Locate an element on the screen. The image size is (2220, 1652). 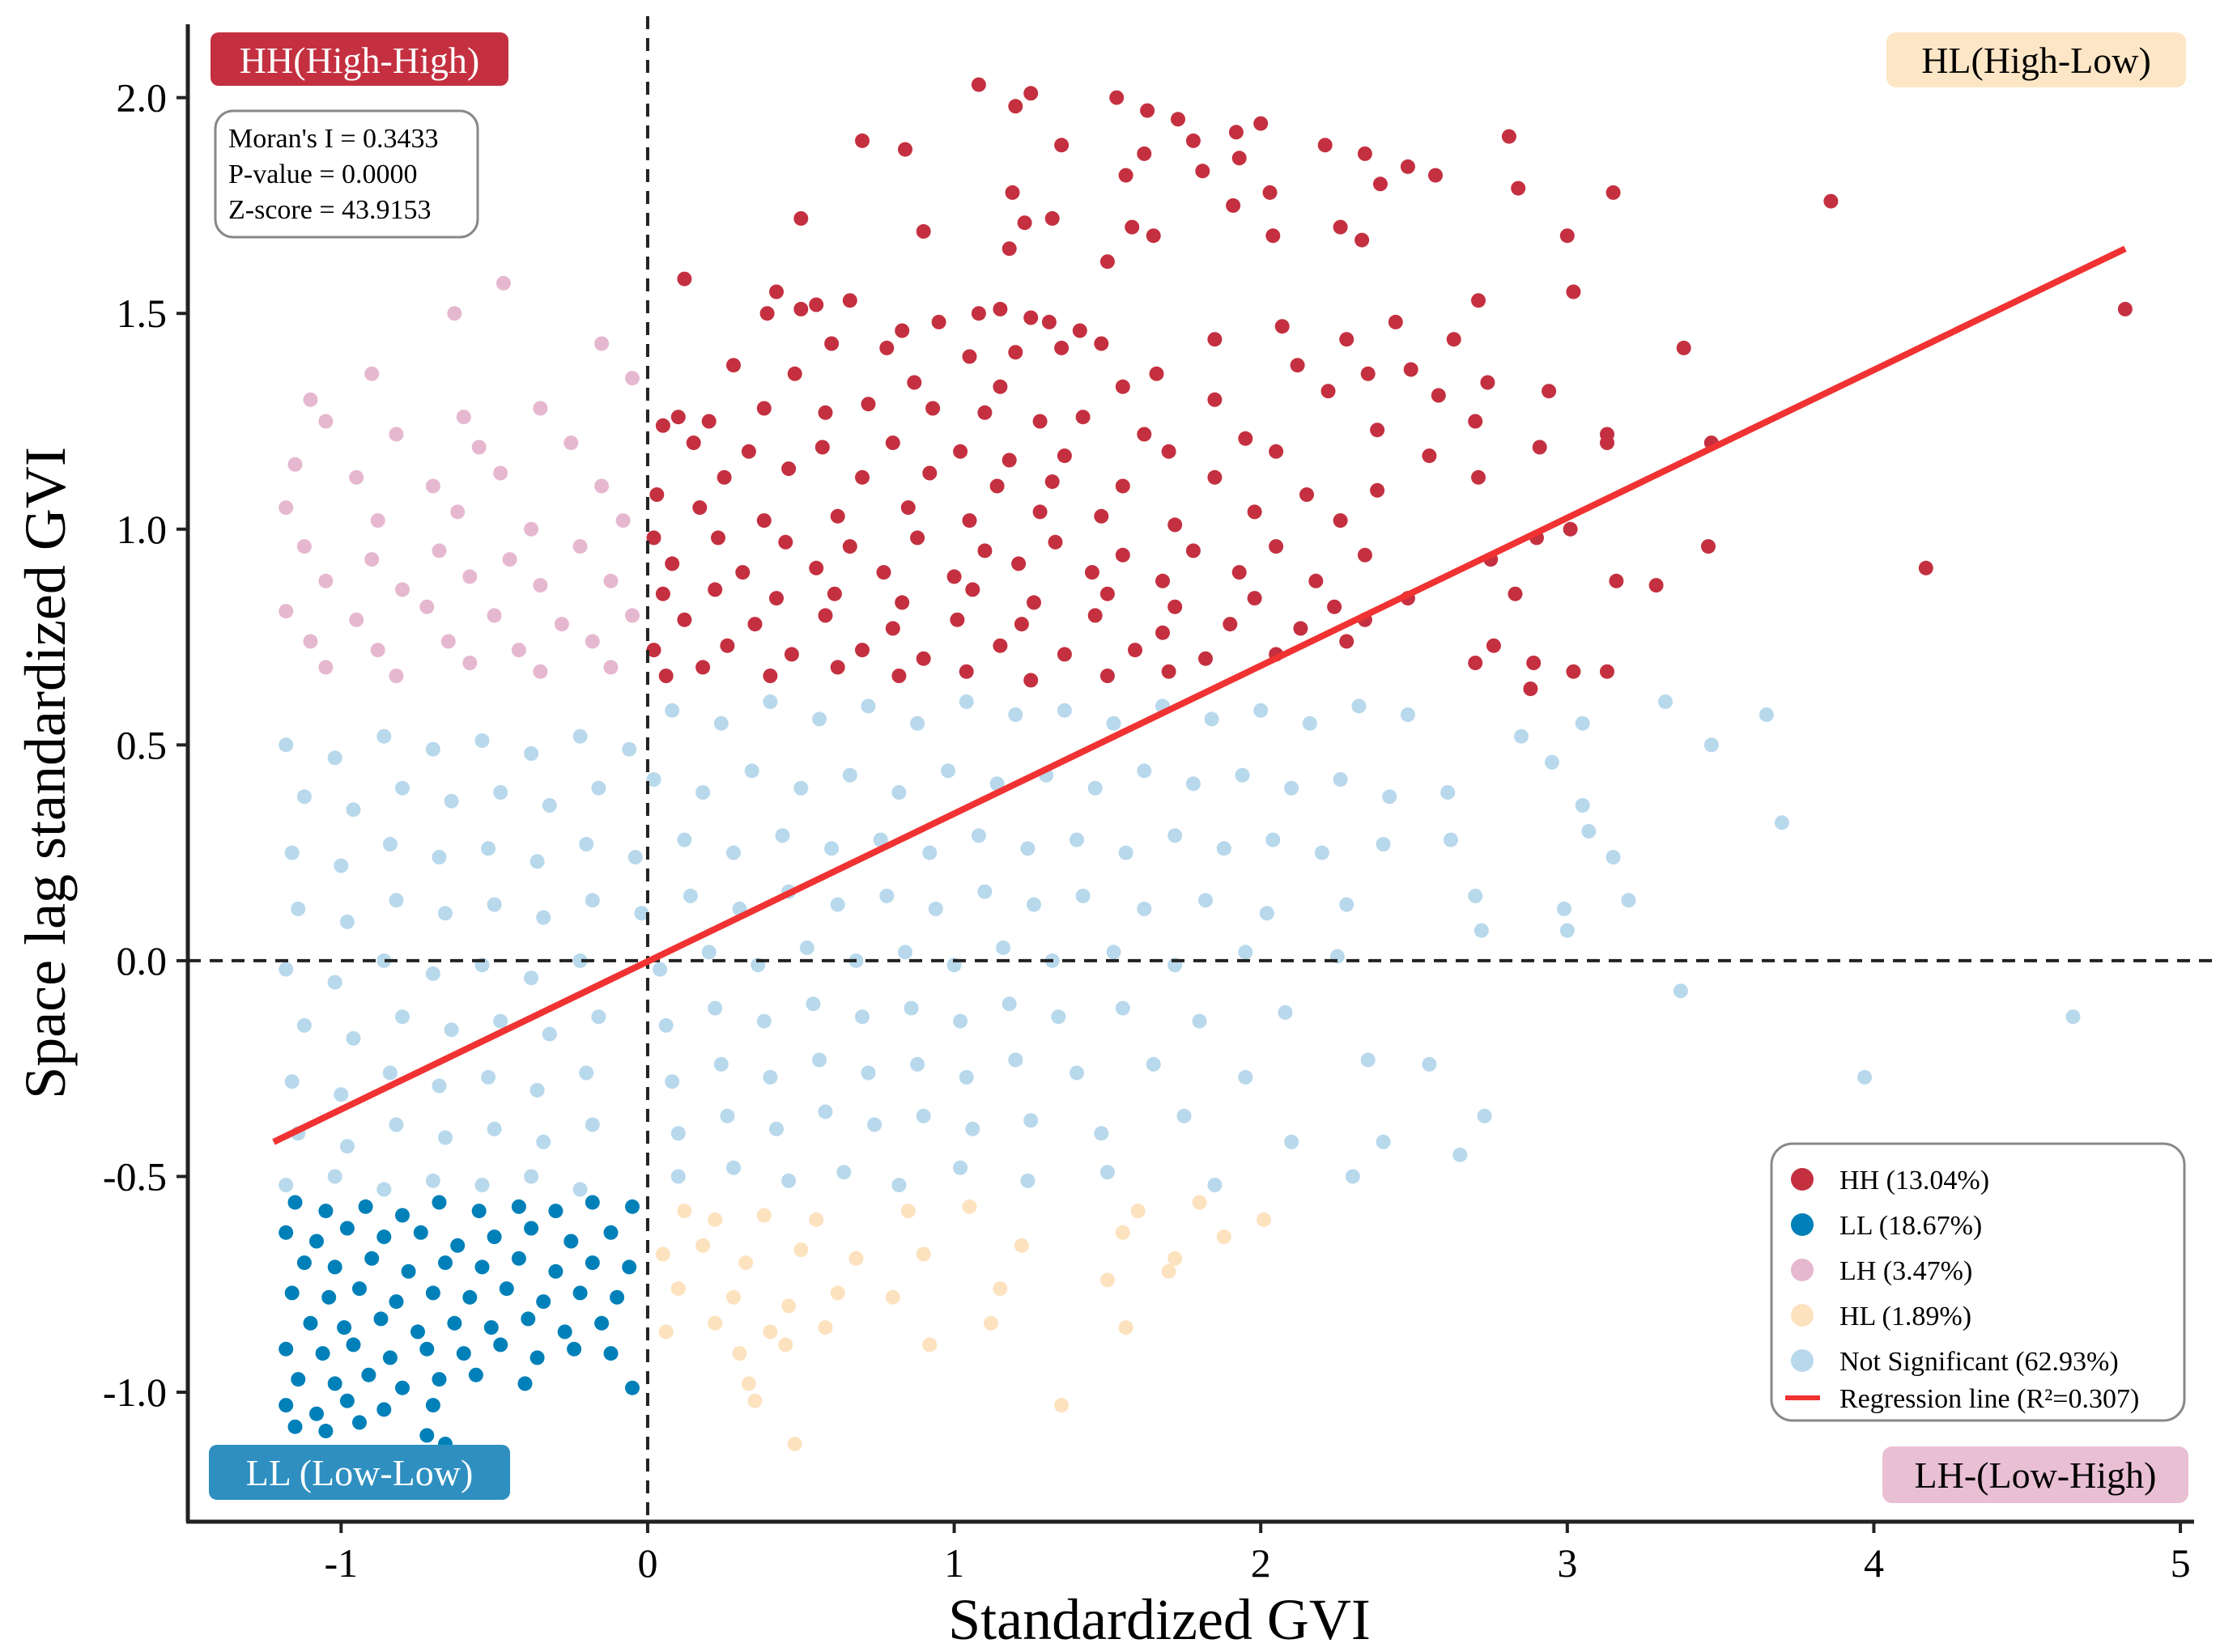
legend-marker is located at coordinates (1803, 1360).